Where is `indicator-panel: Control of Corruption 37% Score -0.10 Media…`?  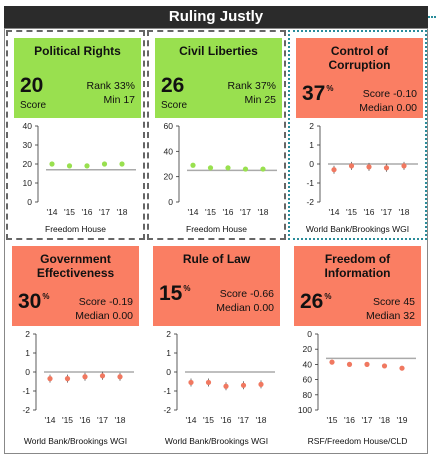
indicator-panel: Control of Corruption 37% Score -0.10 Media… is located at coordinates (357, 135).